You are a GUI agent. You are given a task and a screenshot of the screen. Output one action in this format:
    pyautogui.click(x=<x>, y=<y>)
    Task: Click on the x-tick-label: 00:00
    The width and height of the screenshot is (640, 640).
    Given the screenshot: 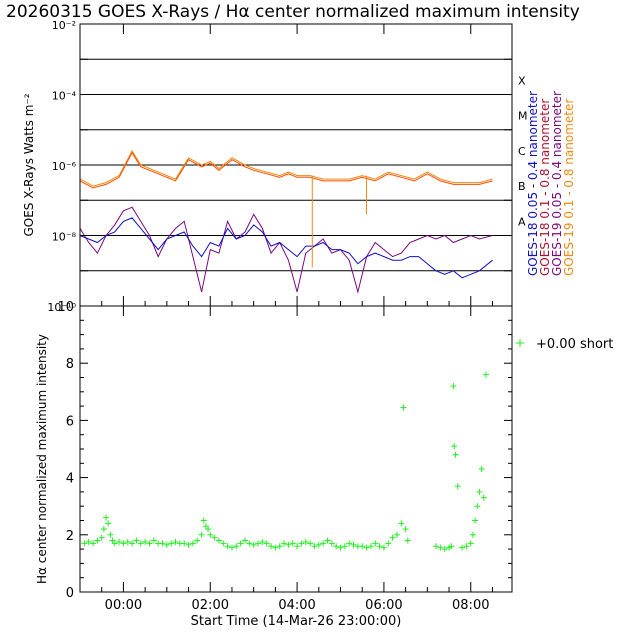 What is the action you would take?
    pyautogui.click(x=123, y=605)
    